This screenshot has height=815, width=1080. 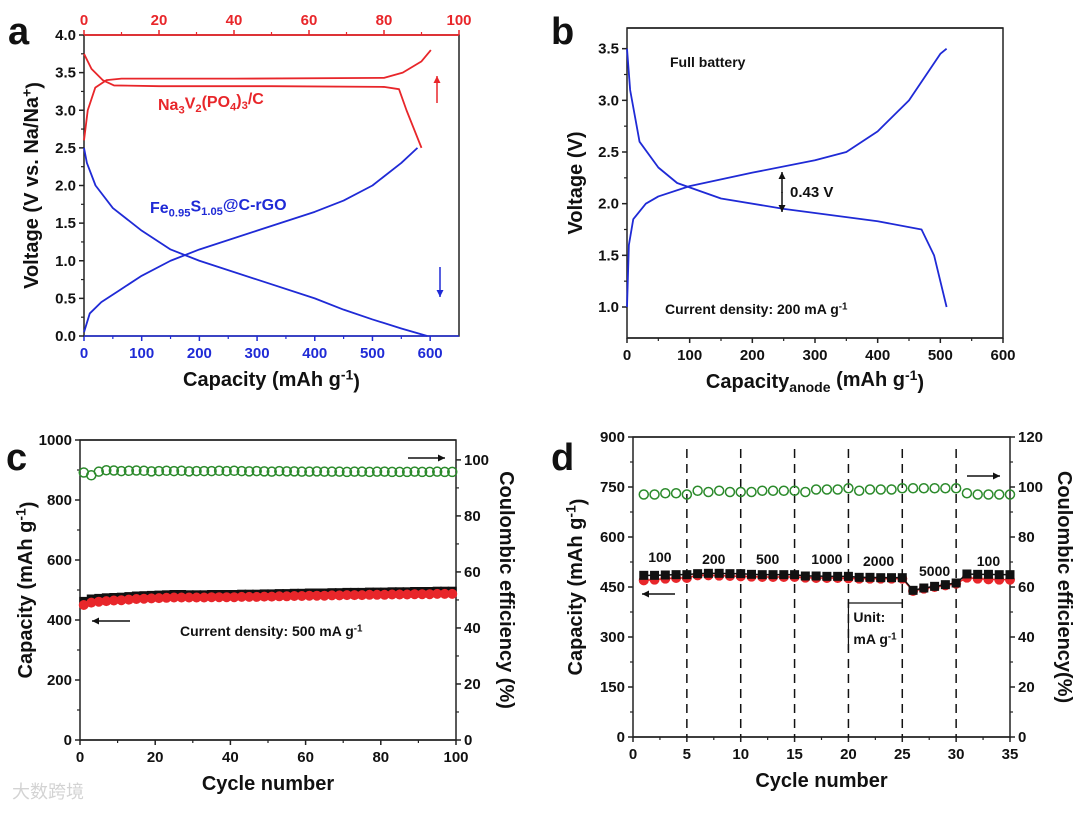 What do you see at coordinates (84, 353) in the screenshot?
I see `x-tick-label: 0` at bounding box center [84, 353].